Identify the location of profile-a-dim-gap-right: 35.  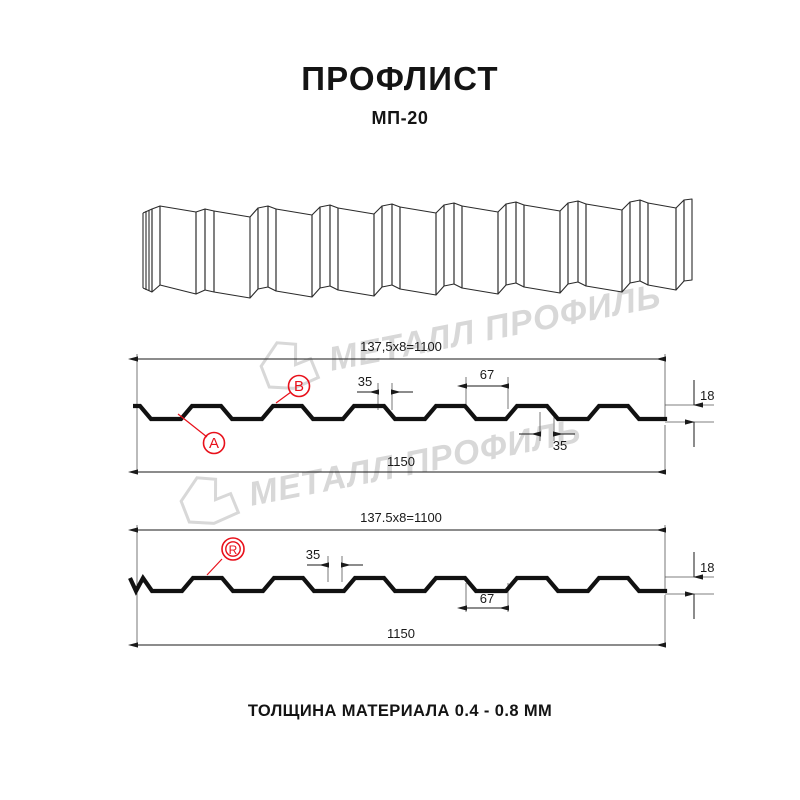
(547, 442).